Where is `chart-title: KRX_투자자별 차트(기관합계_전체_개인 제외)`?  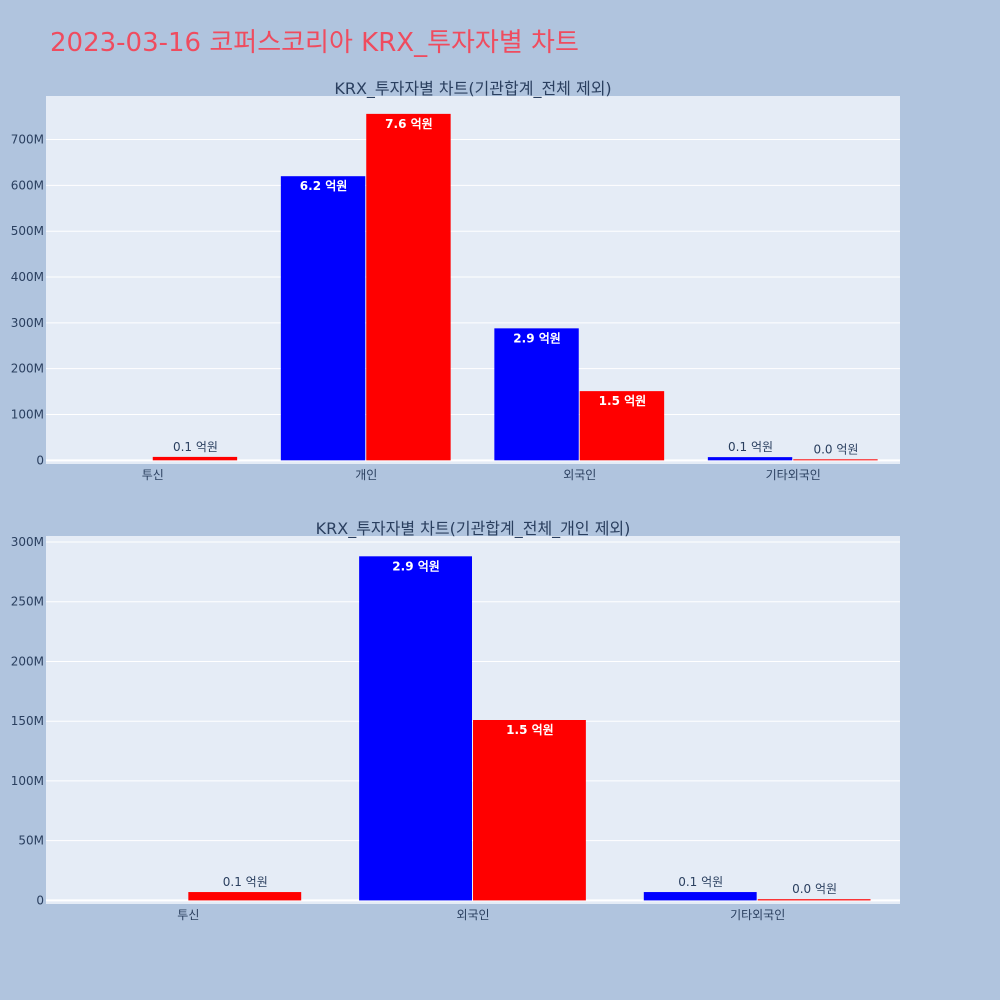 chart-title: KRX_투자자별 차트(기관합계_전체_개인 제외) is located at coordinates (473, 529).